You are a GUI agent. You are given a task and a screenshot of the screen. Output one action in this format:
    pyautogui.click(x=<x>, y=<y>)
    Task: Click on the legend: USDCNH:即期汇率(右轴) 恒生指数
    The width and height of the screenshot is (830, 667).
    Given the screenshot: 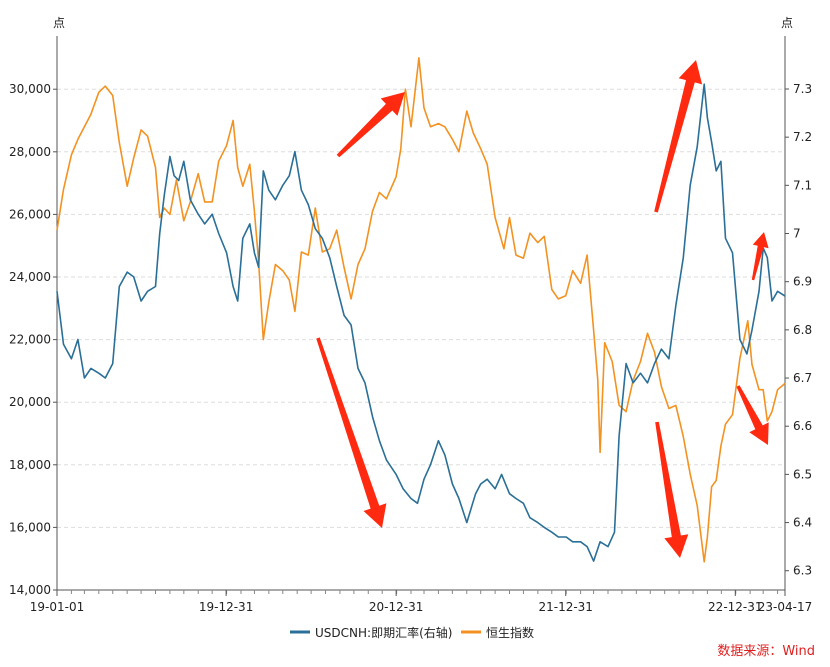 What is the action you would take?
    pyautogui.click(x=412, y=632)
    